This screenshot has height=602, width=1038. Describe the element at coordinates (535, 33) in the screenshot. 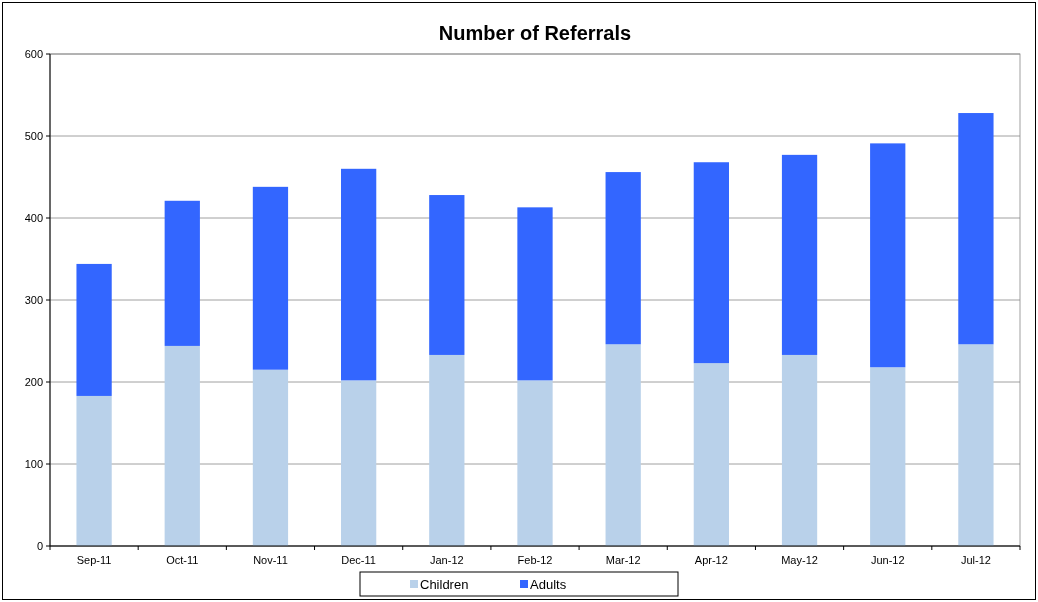

I see `chart-title: Number of Referrals` at that location.